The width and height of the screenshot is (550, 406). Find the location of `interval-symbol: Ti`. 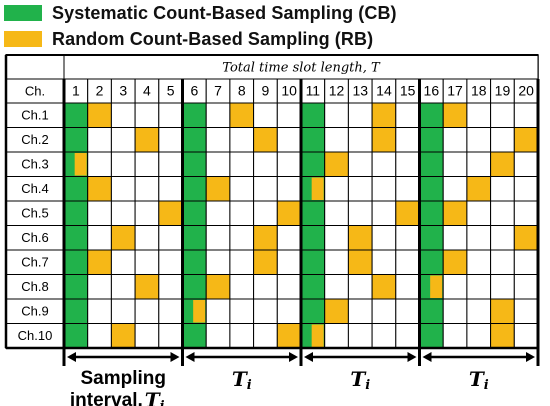

interval-symbol: Ti is located at coordinates (242, 380).